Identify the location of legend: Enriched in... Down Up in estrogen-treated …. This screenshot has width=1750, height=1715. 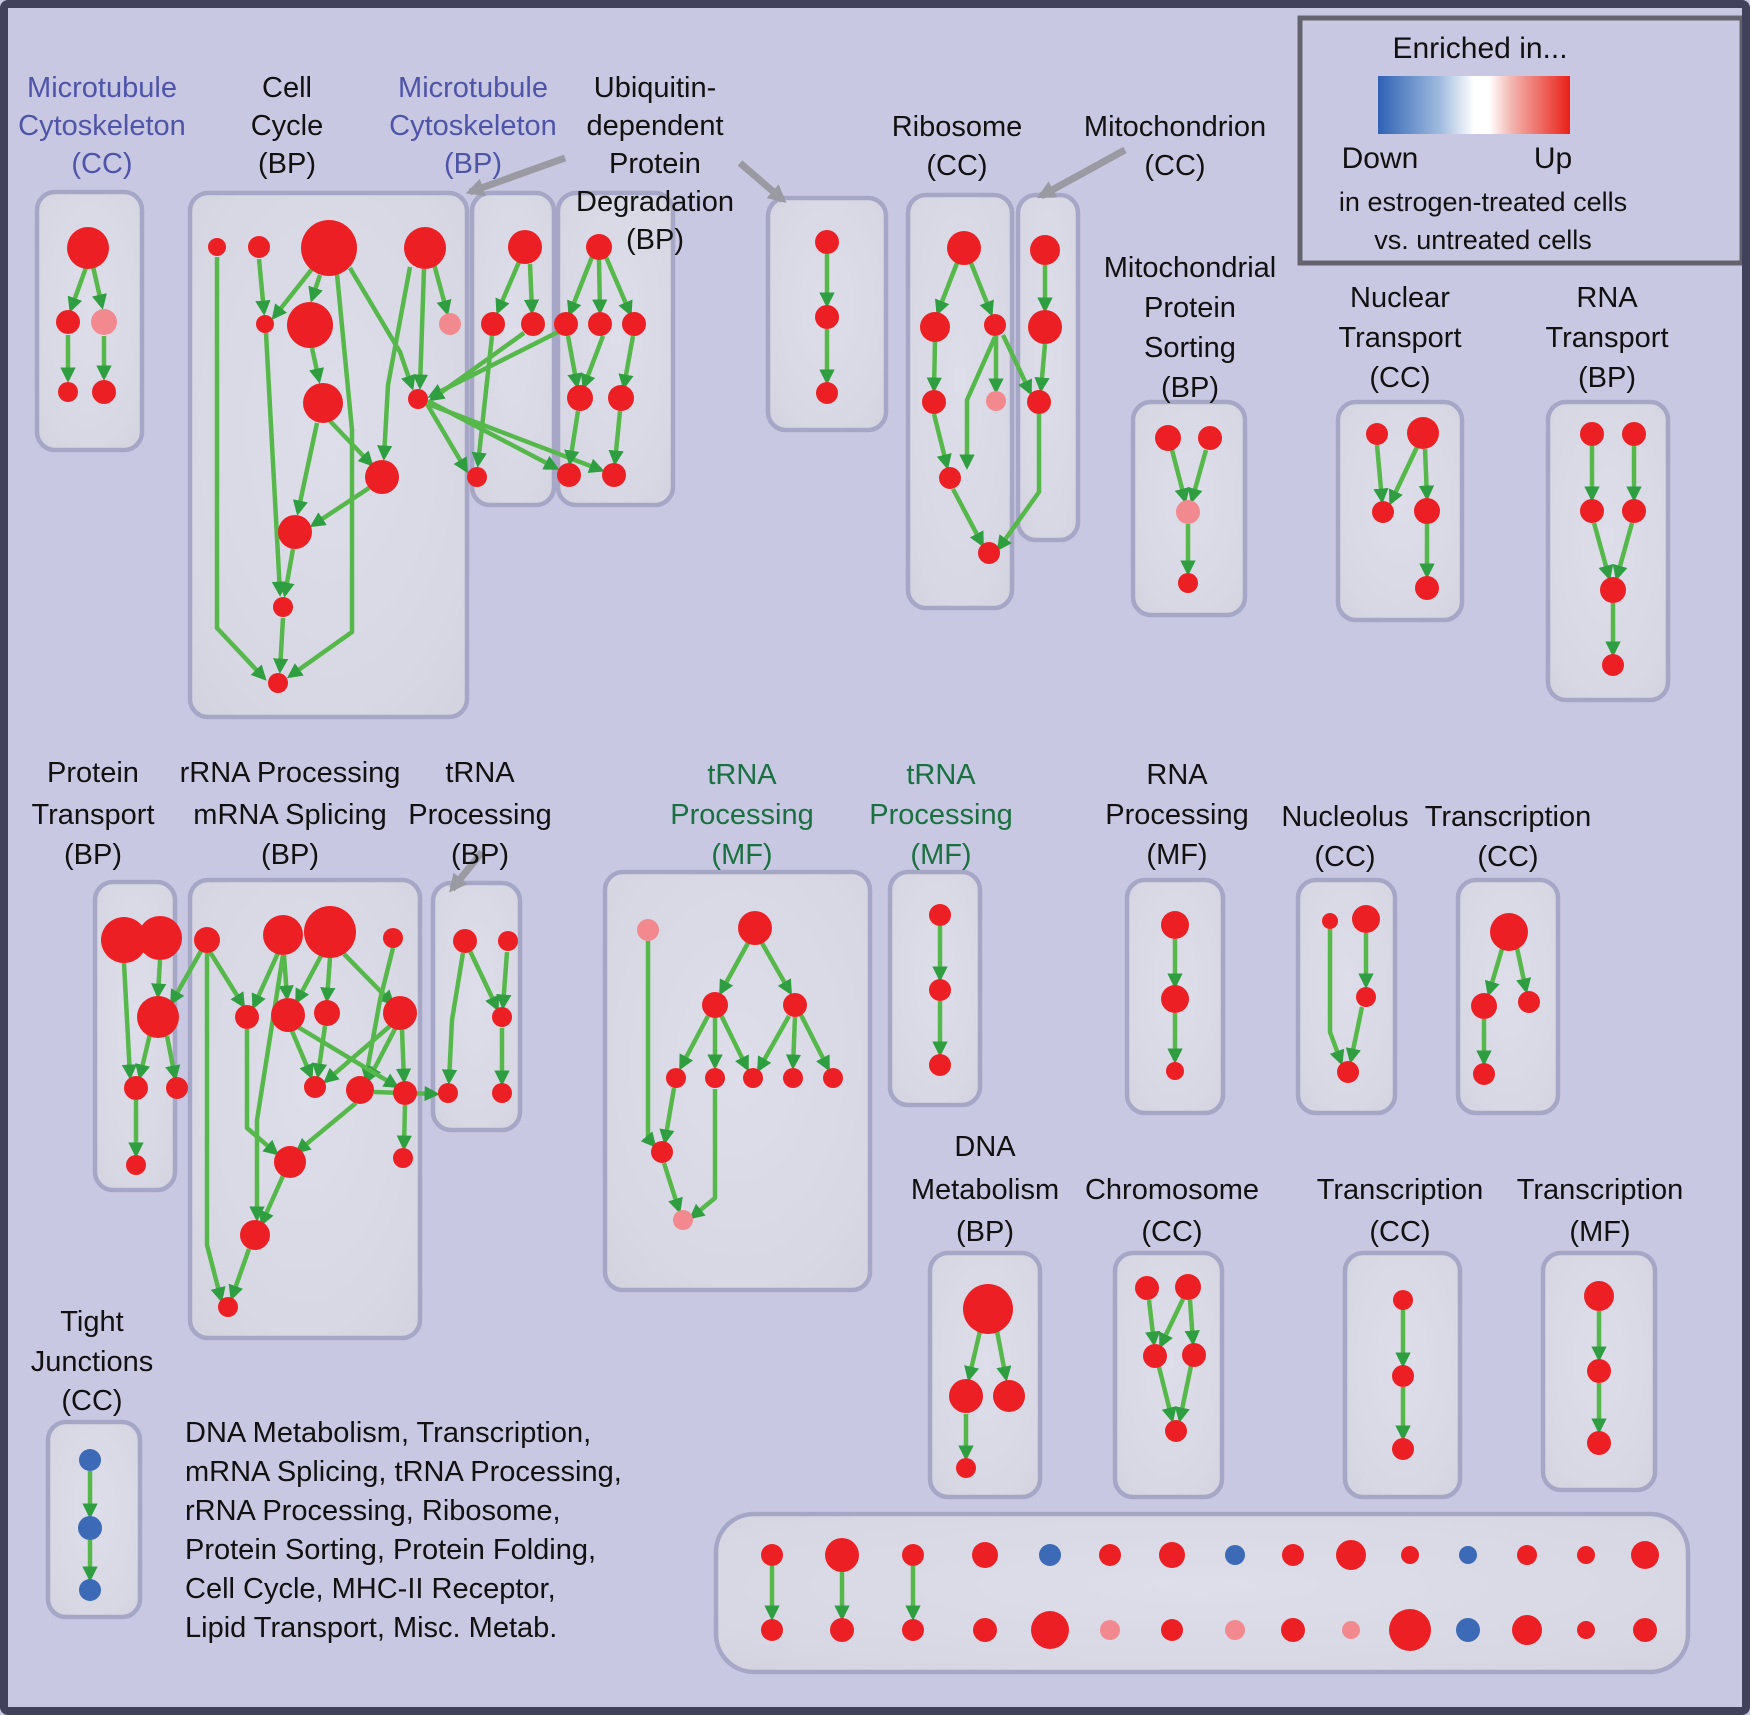
(1521, 140).